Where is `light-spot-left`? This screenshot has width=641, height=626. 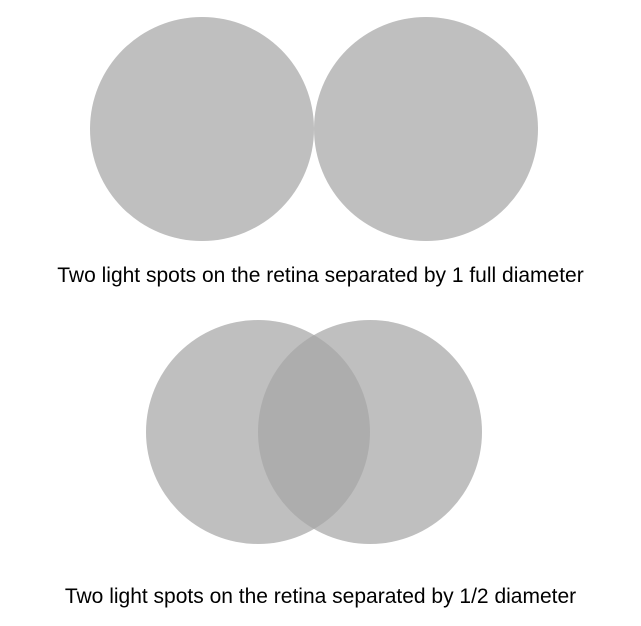
light-spot-left is located at coordinates (202, 129).